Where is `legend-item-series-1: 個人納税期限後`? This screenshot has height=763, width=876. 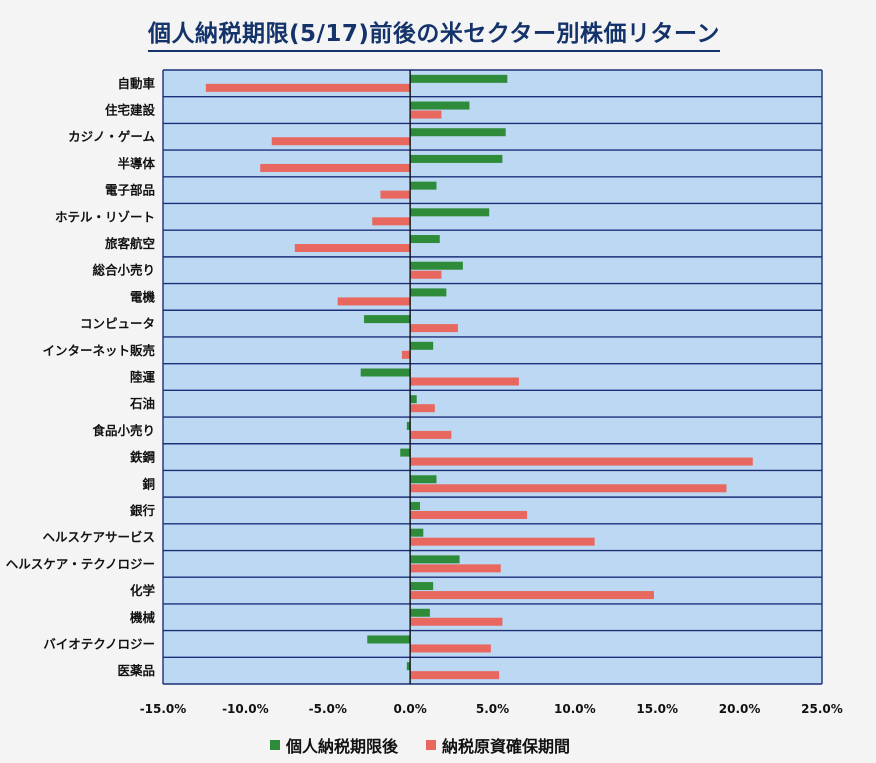 legend-item-series-1: 個人納税期限後 is located at coordinates (334, 745).